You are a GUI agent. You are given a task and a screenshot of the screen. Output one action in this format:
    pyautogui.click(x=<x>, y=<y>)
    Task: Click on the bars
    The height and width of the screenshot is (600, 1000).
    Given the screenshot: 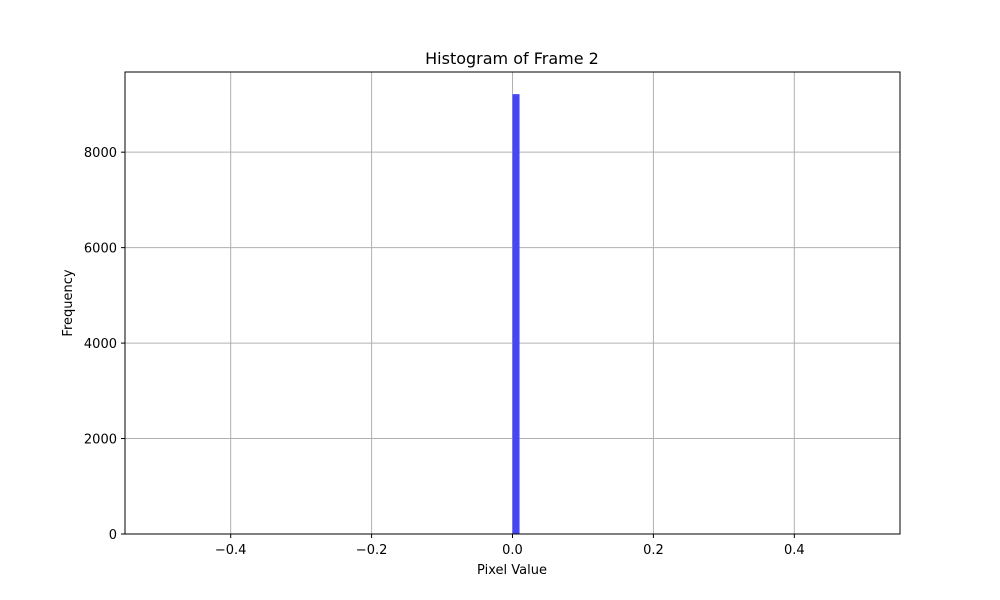 What is the action you would take?
    pyautogui.click(x=516, y=314)
    